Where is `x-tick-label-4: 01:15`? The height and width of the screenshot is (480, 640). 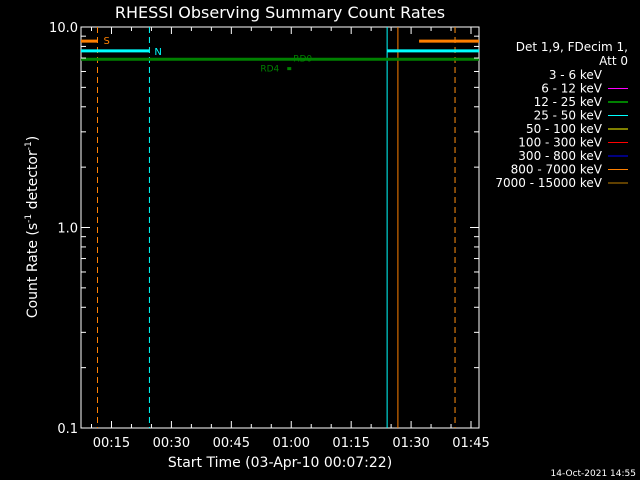
x-tick-label-4: 01:15 is located at coordinates (350, 443).